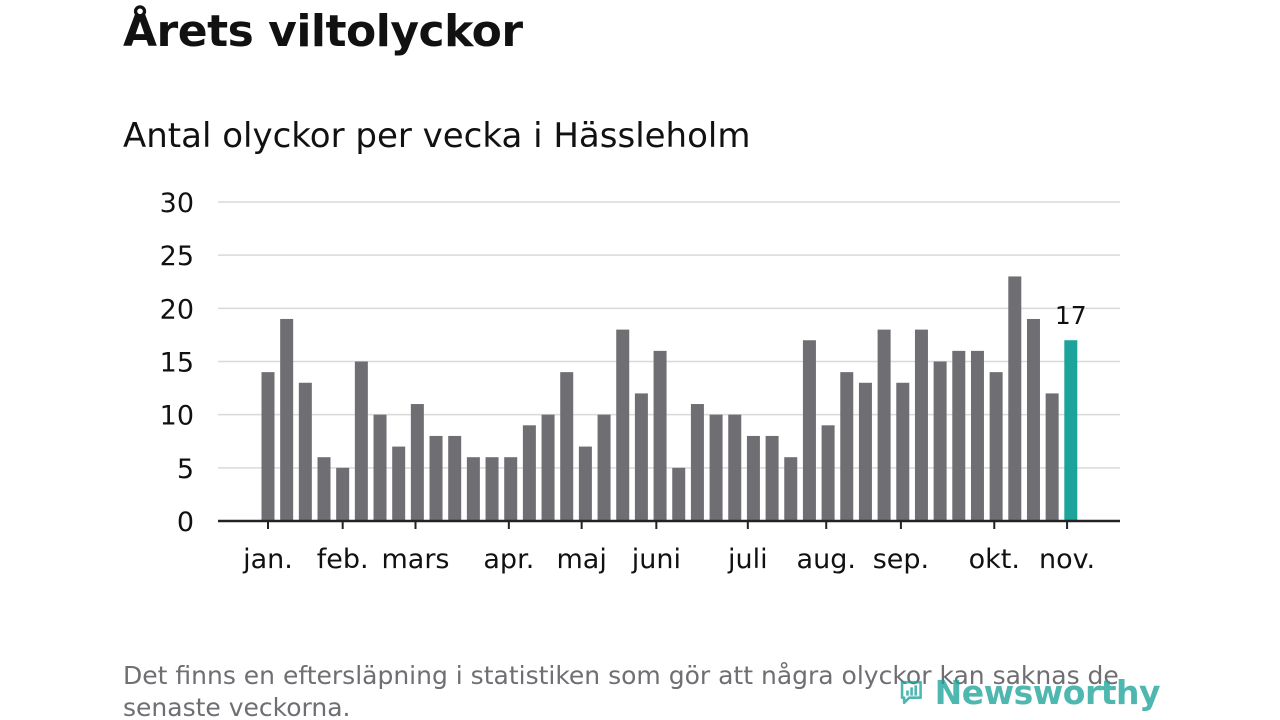  What do you see at coordinates (177, 309) in the screenshot?
I see `y-tick-label-20: 20` at bounding box center [177, 309].